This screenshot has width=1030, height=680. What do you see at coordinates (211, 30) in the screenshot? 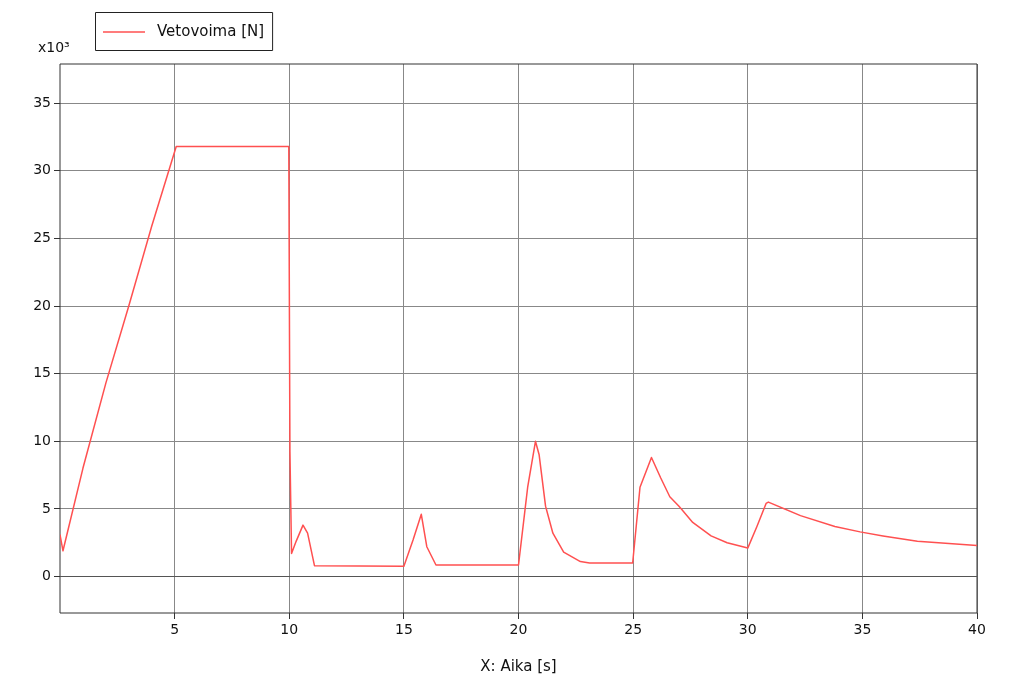
I see `legend-label: Vetovoima [N]` at bounding box center [211, 30].